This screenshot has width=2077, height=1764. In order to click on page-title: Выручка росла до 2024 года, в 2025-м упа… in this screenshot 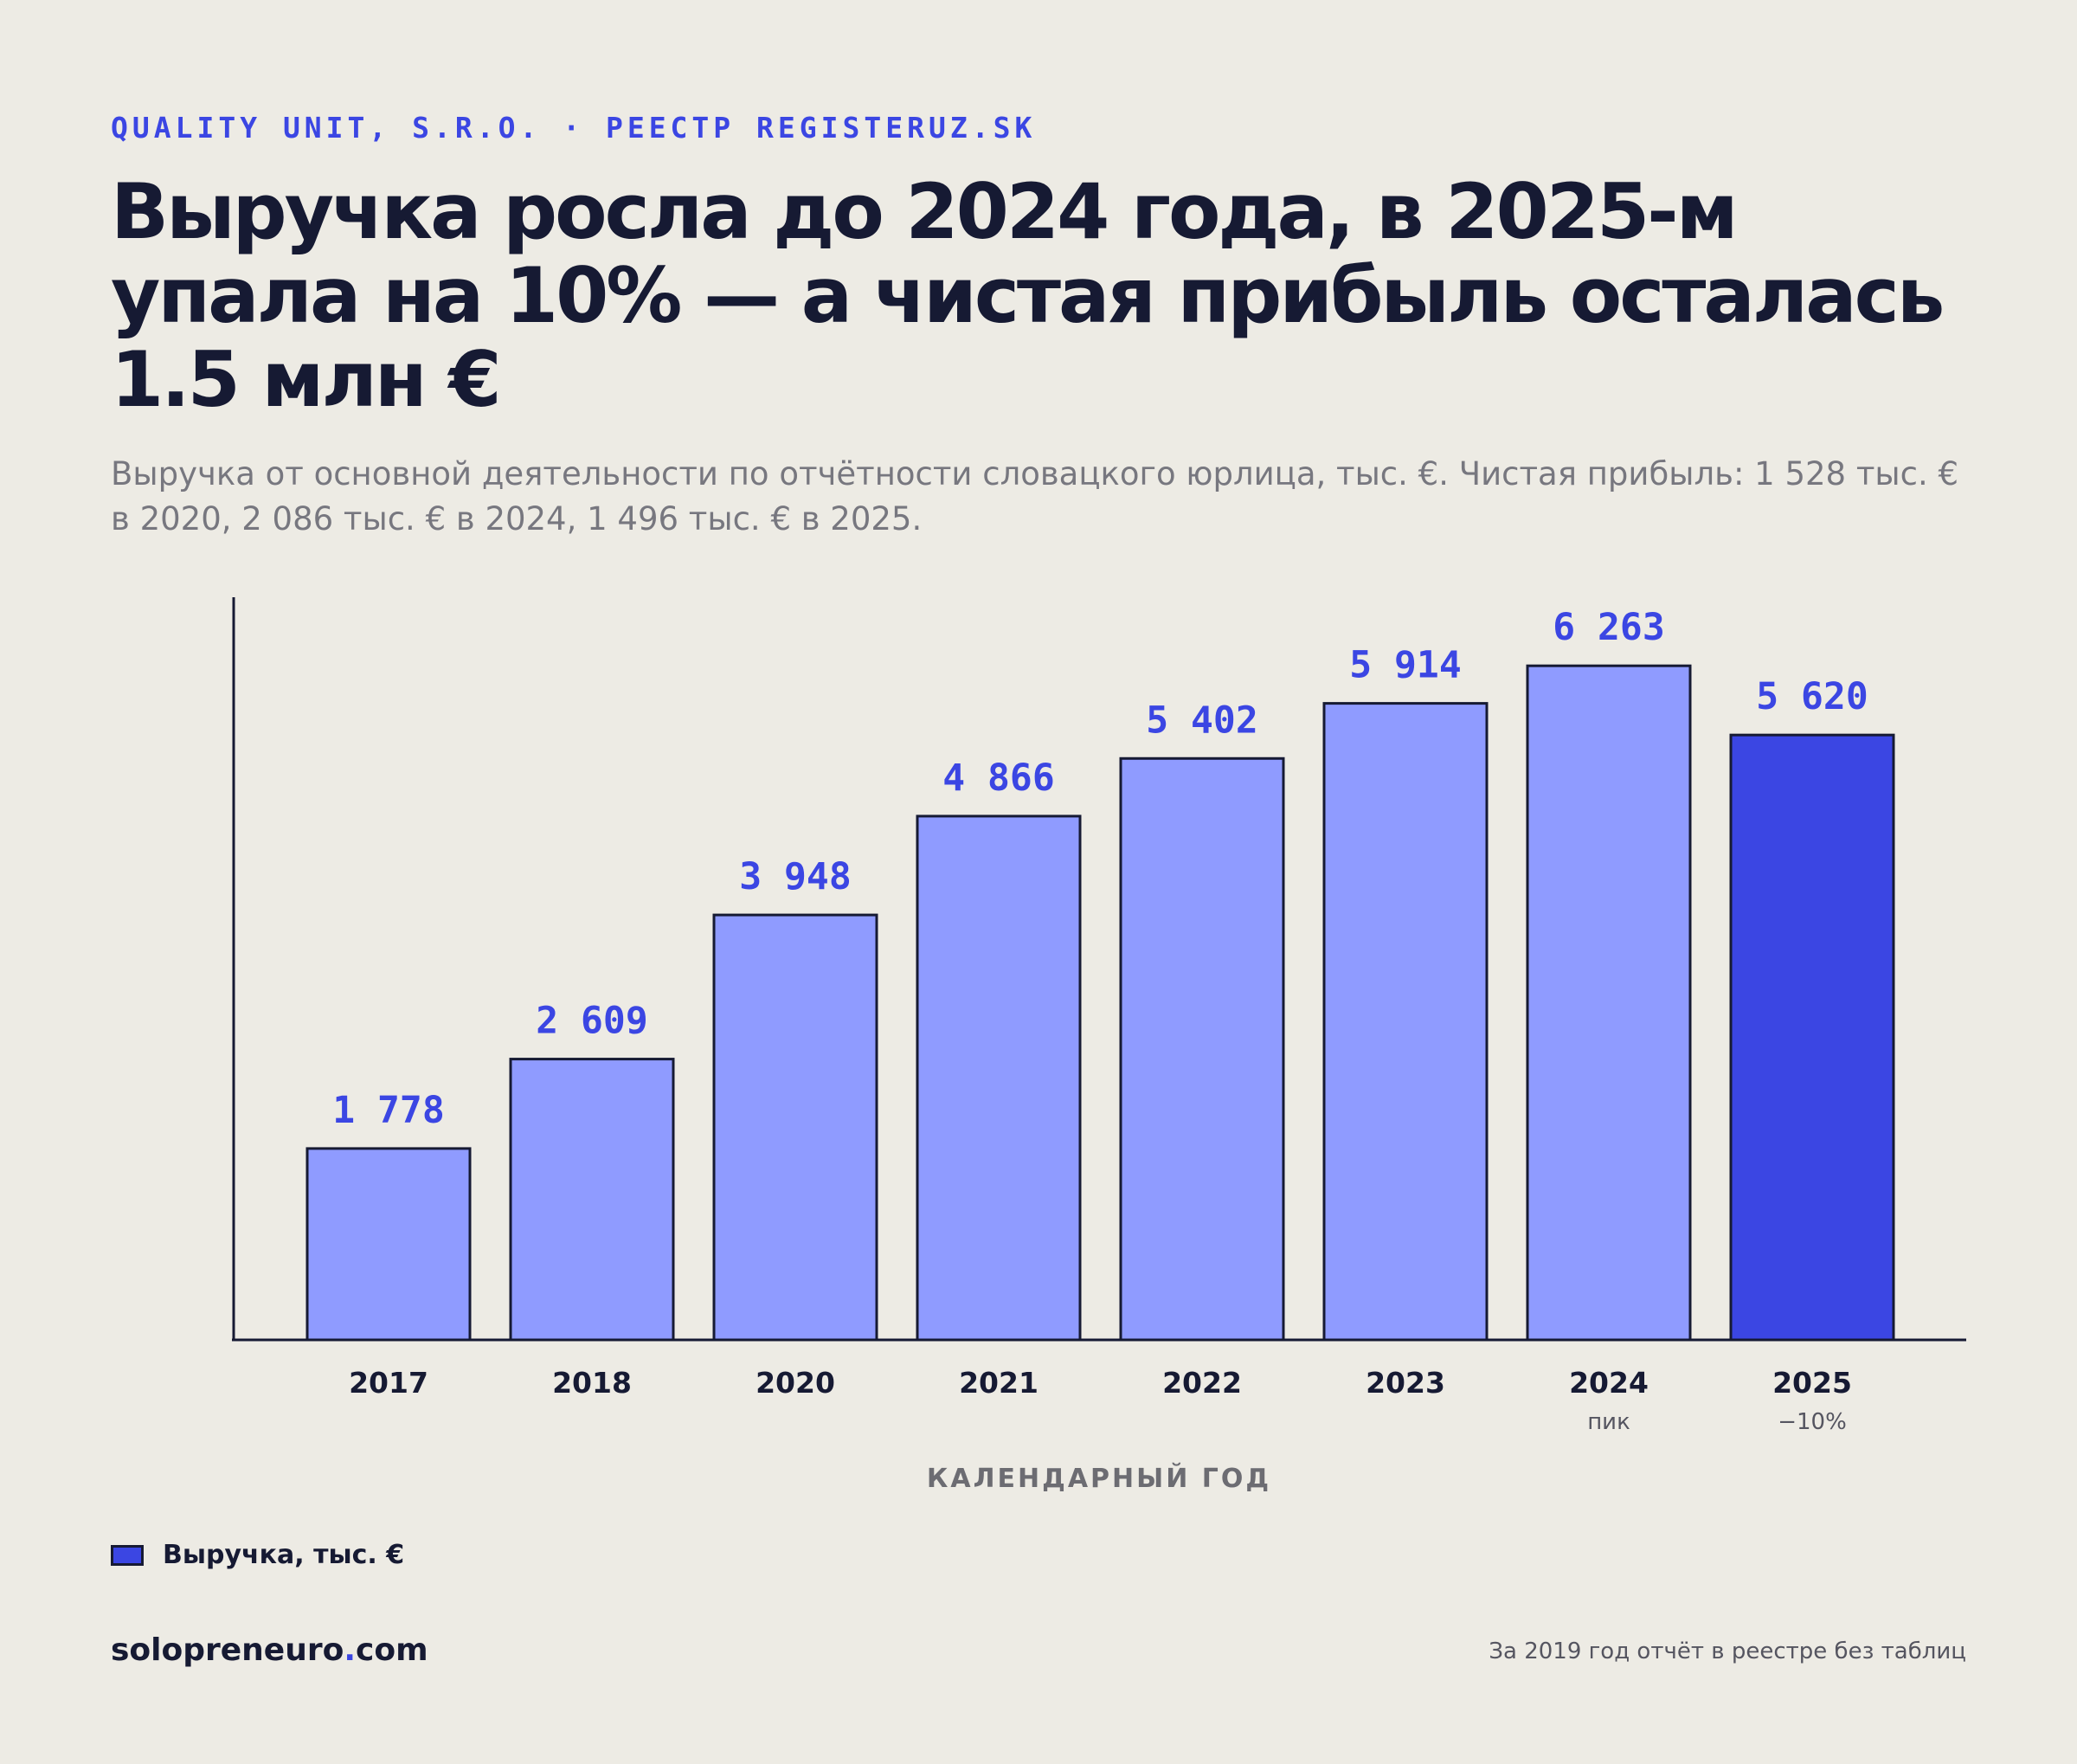, I will do `click(1028, 295)`.